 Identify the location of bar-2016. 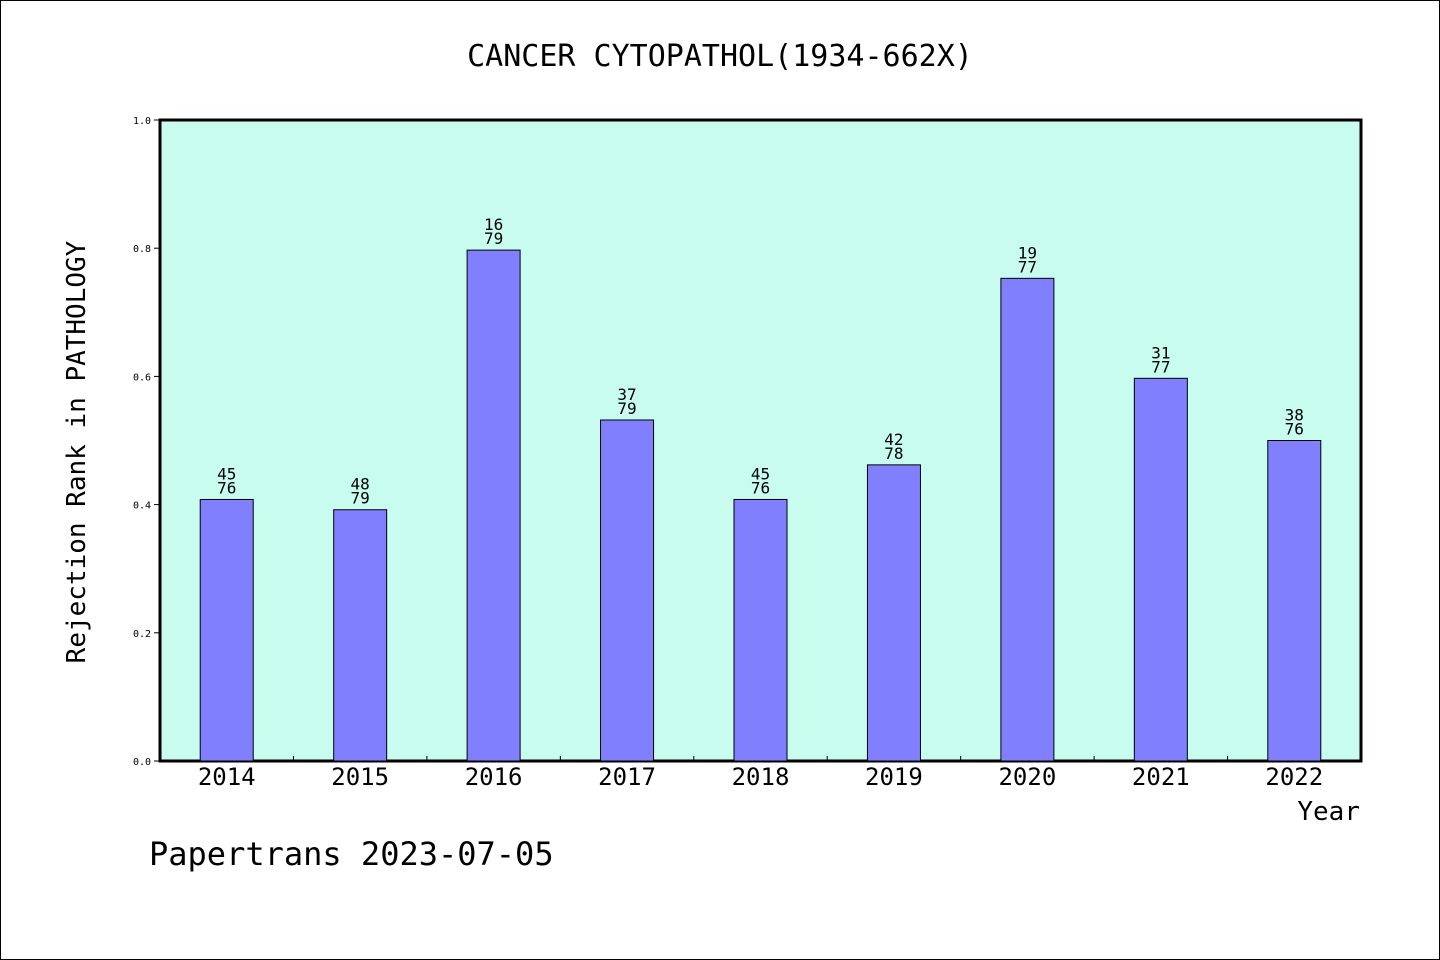
(493, 505).